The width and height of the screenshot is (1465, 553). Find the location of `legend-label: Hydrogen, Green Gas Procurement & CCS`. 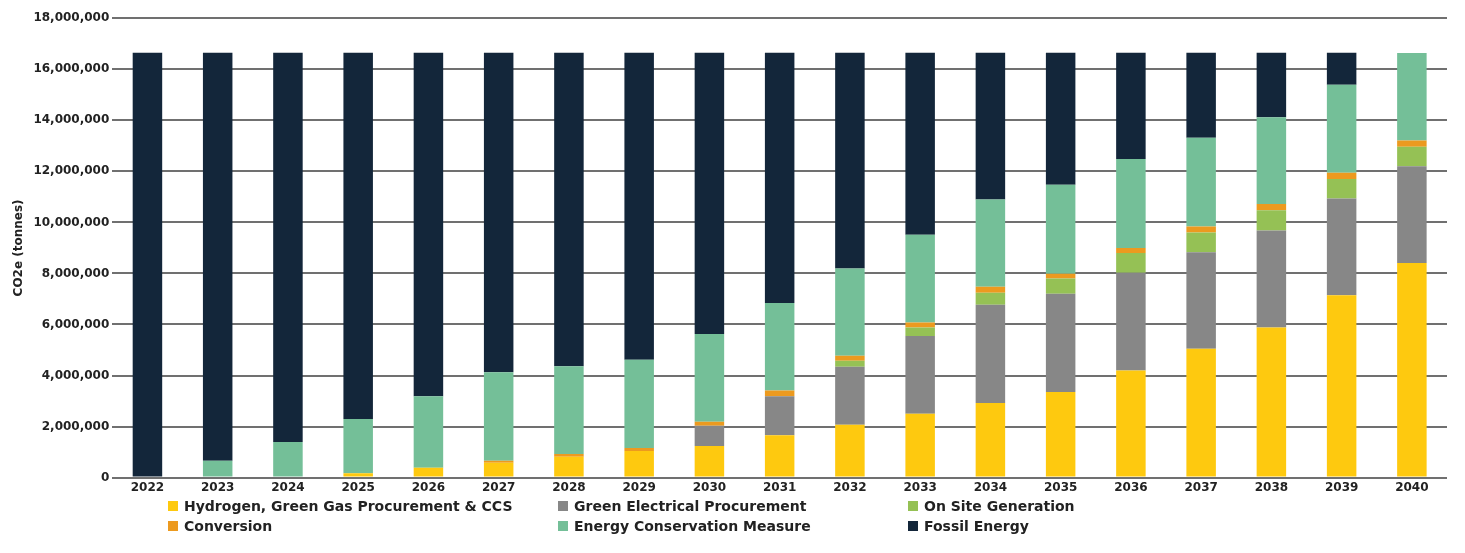

legend-label: Hydrogen, Green Gas Procurement & CCS is located at coordinates (348, 506).